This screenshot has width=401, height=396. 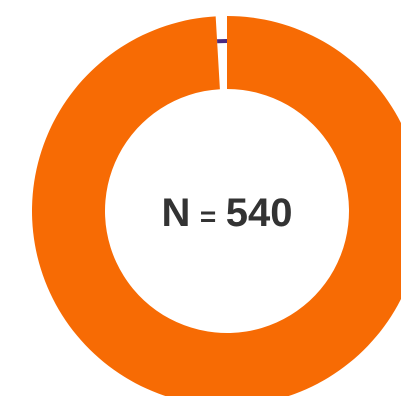 What do you see at coordinates (259, 213) in the screenshot?
I see `center-value: 540` at bounding box center [259, 213].